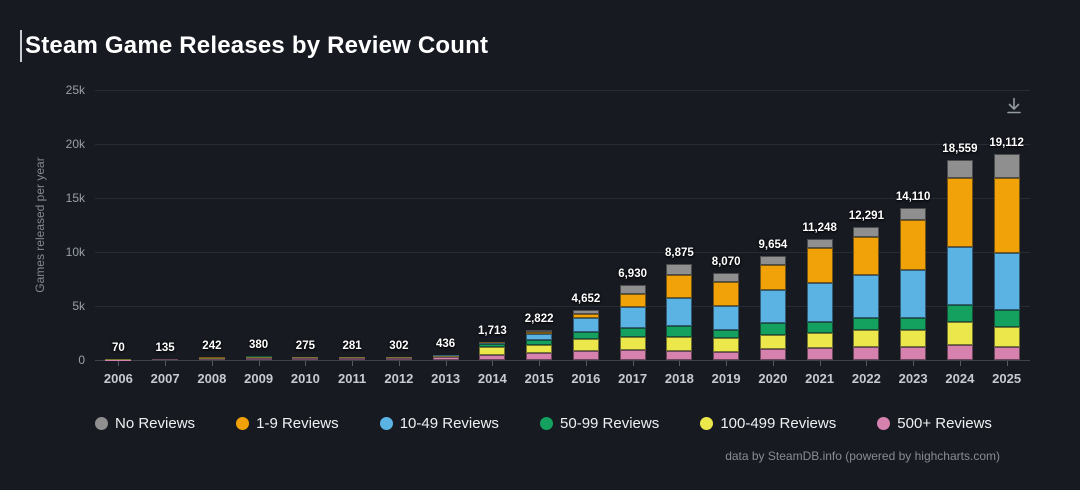  I want to click on stacked-bar-2022, so click(866, 293).